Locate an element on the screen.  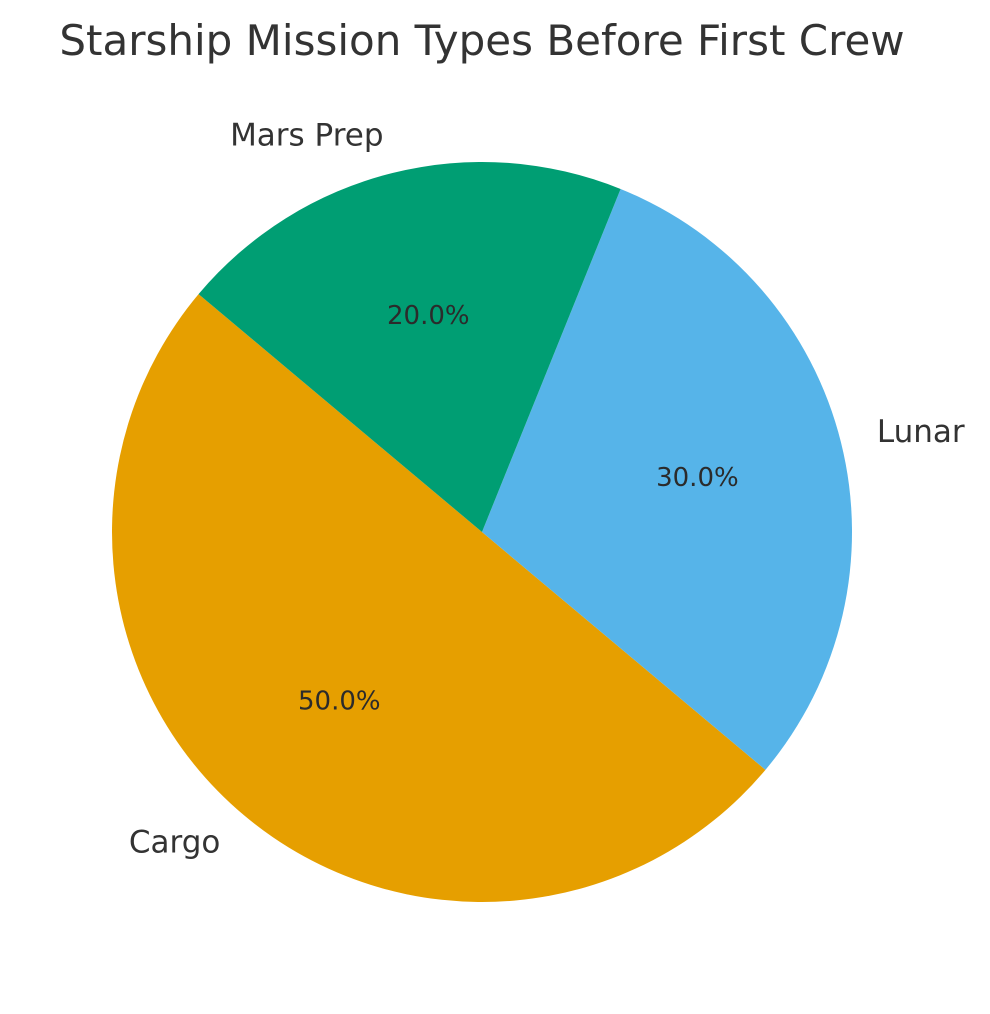
percent-label-cargo: 50.0% is located at coordinates (339, 702).